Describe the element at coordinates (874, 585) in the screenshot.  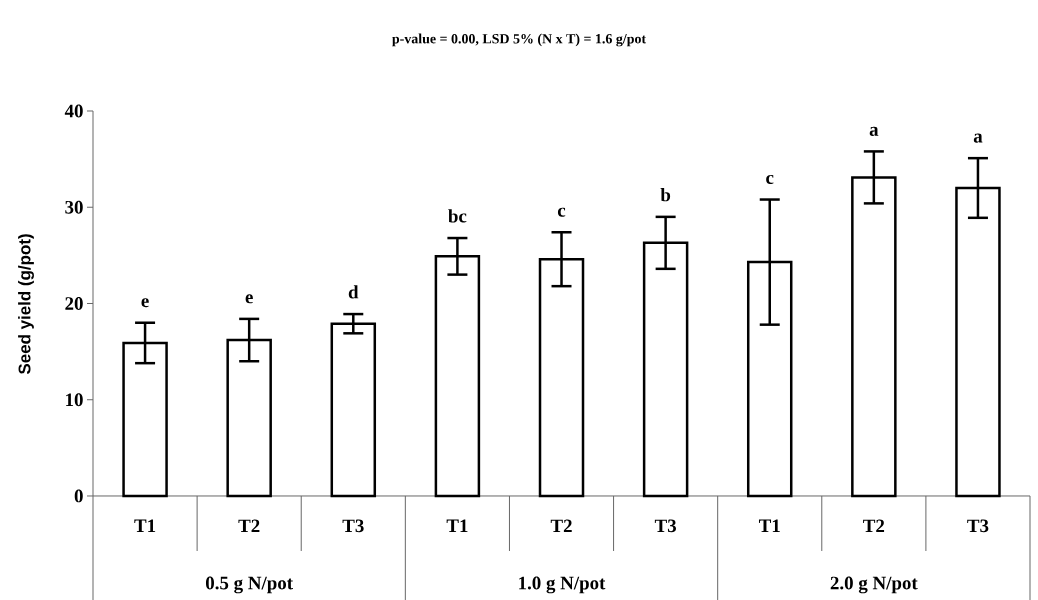
I see `text: 2.0 g N/pot` at that location.